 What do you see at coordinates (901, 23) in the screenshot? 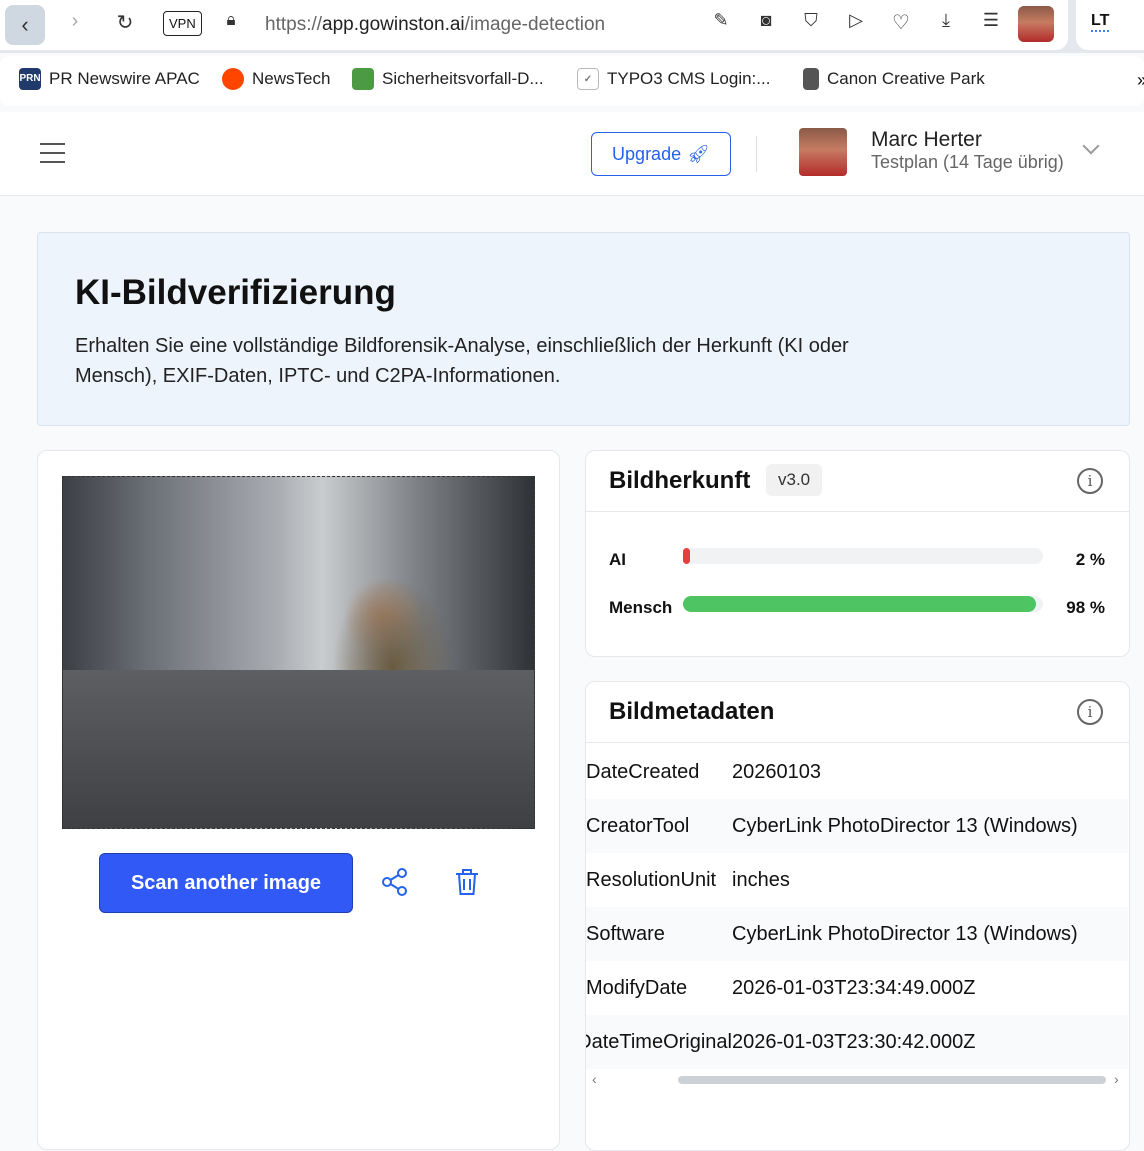
I see `heart-icon: ♡` at bounding box center [901, 23].